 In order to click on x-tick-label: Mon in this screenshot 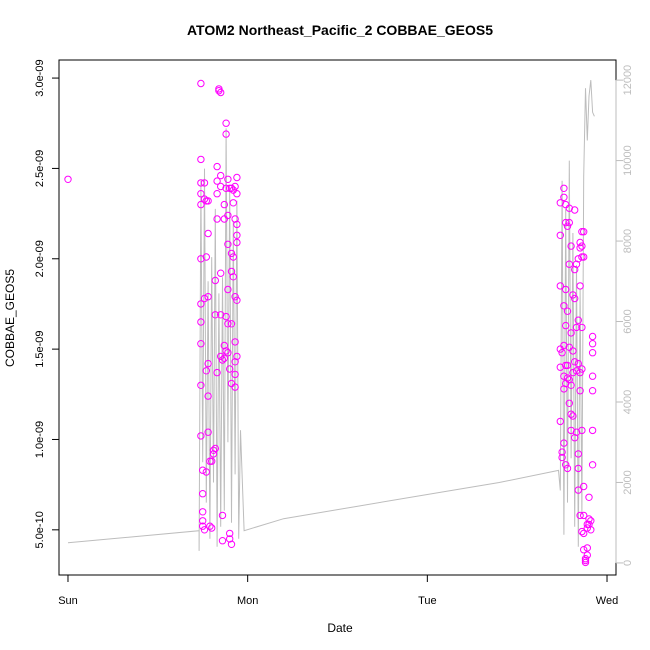, I will do `click(247, 601)`.